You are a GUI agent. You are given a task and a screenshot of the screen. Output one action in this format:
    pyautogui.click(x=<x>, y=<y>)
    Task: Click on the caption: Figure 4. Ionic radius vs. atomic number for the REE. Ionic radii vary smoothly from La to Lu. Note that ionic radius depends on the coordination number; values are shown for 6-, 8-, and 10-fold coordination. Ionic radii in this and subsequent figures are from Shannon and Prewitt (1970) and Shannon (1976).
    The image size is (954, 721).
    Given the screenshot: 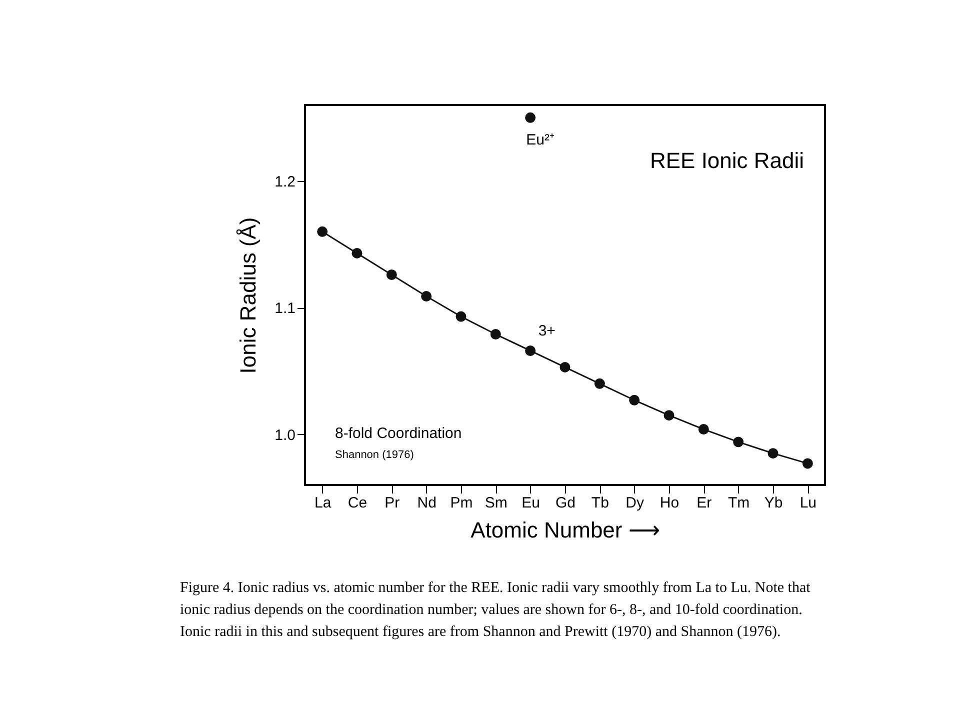 What is the action you would take?
    pyautogui.click(x=496, y=610)
    